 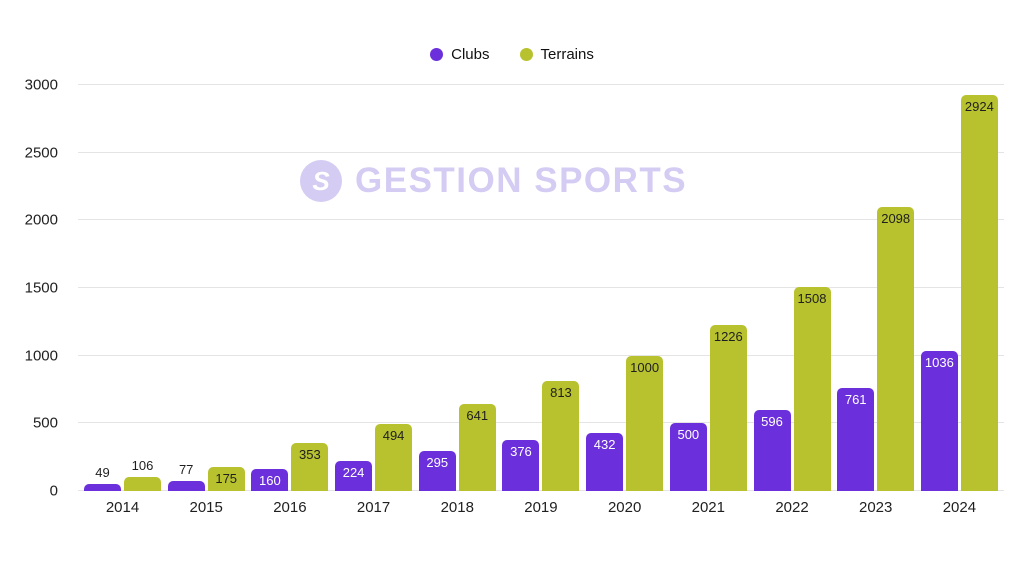 What do you see at coordinates (728, 337) in the screenshot?
I see `bar-value-label: 1226` at bounding box center [728, 337].